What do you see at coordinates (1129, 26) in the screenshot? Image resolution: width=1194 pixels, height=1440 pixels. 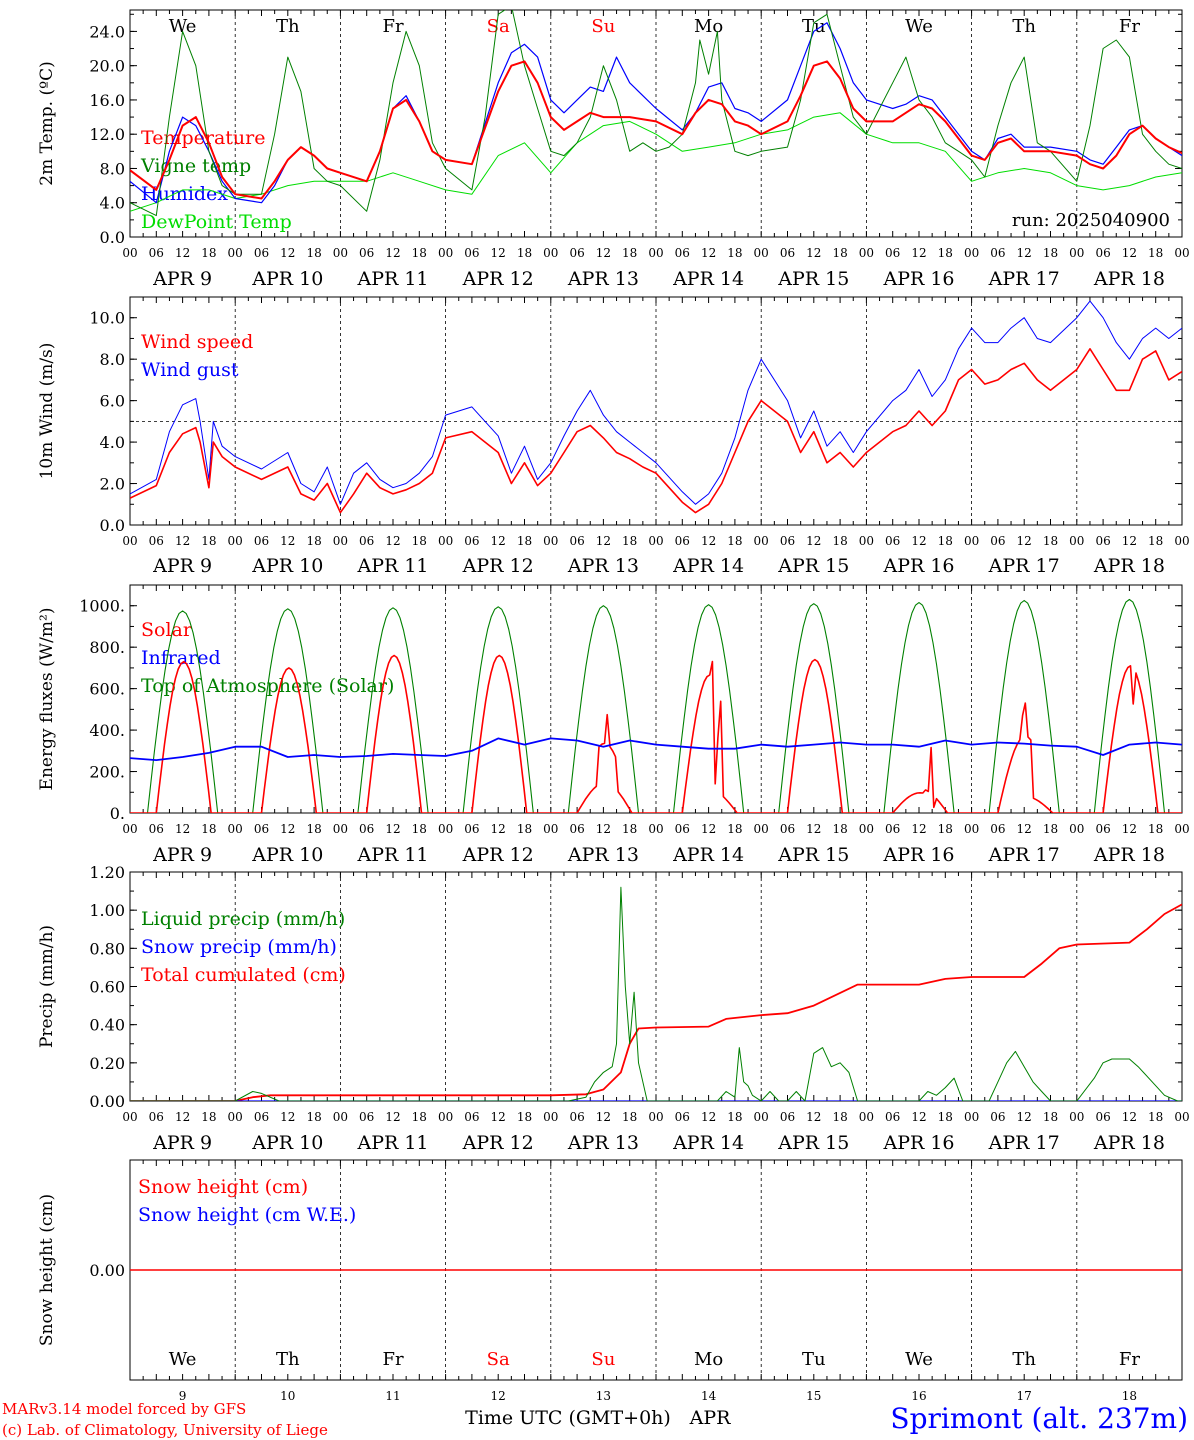 I see `weekday-label: Fr` at bounding box center [1129, 26].